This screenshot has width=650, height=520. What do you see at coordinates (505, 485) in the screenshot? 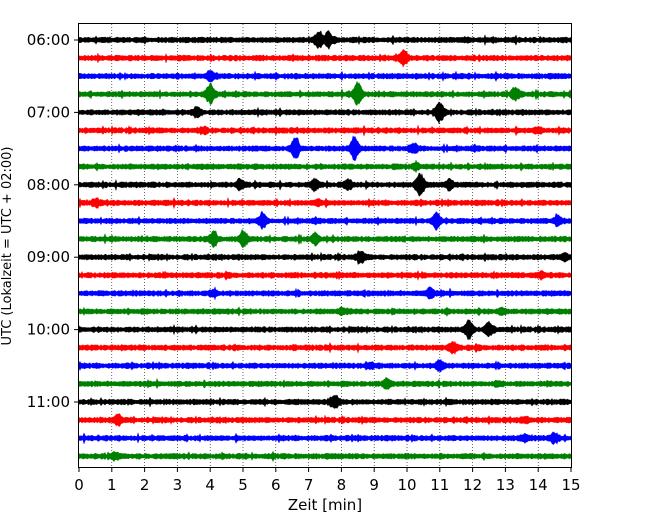
I see `x-tick-label: 13` at bounding box center [505, 485].